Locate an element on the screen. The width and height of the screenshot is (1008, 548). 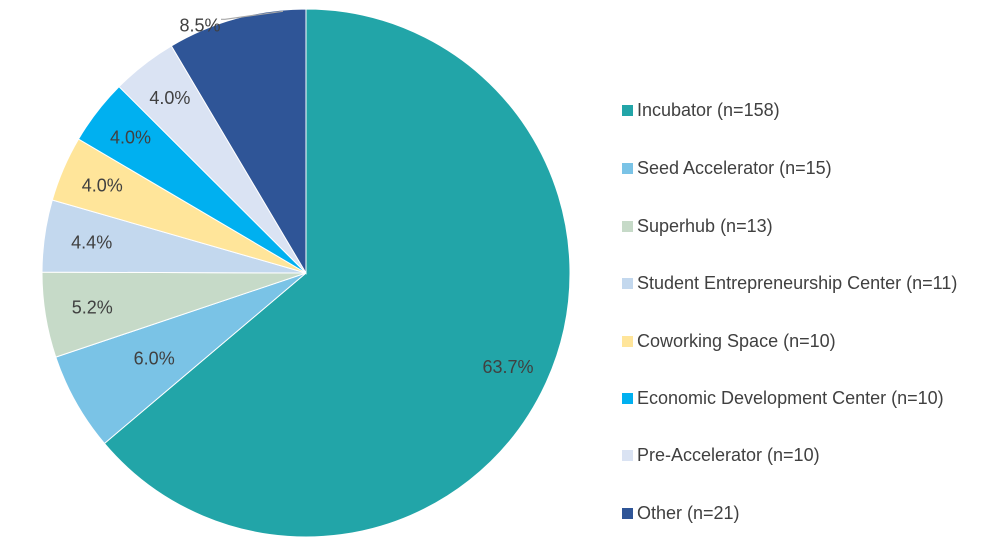
pie-data-label: 4.4% is located at coordinates (91, 242).